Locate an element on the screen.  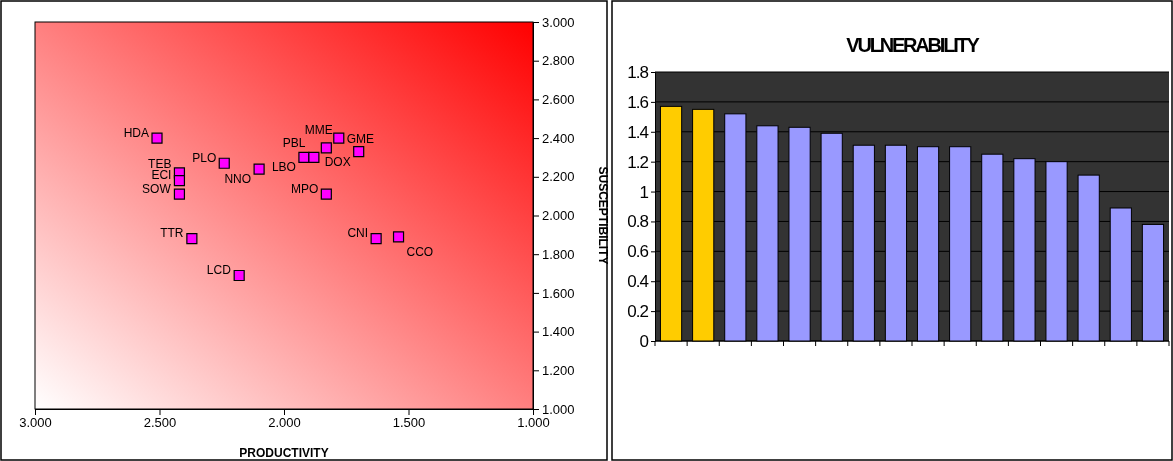
annotation: PLO is located at coordinates (204, 157).